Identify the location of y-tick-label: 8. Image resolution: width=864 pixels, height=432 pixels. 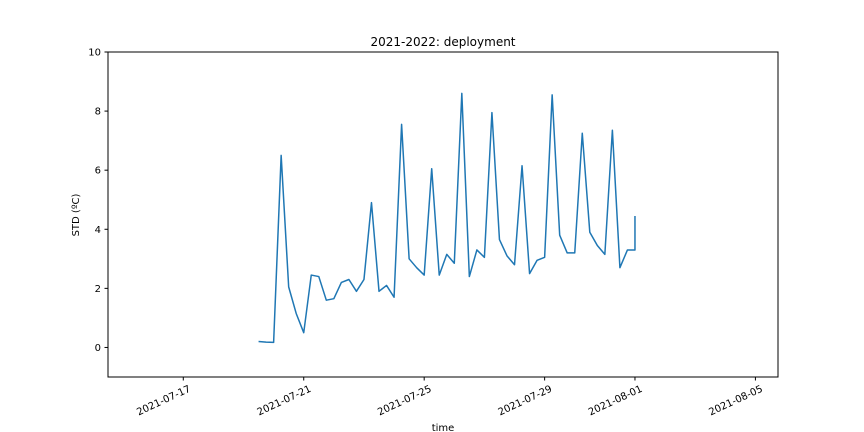
(98, 112).